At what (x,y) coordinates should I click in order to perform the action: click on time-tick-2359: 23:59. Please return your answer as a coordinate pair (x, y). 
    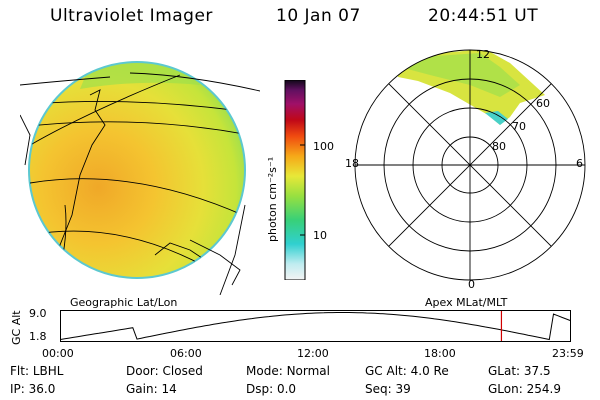
    Looking at the image, I should click on (568, 353).